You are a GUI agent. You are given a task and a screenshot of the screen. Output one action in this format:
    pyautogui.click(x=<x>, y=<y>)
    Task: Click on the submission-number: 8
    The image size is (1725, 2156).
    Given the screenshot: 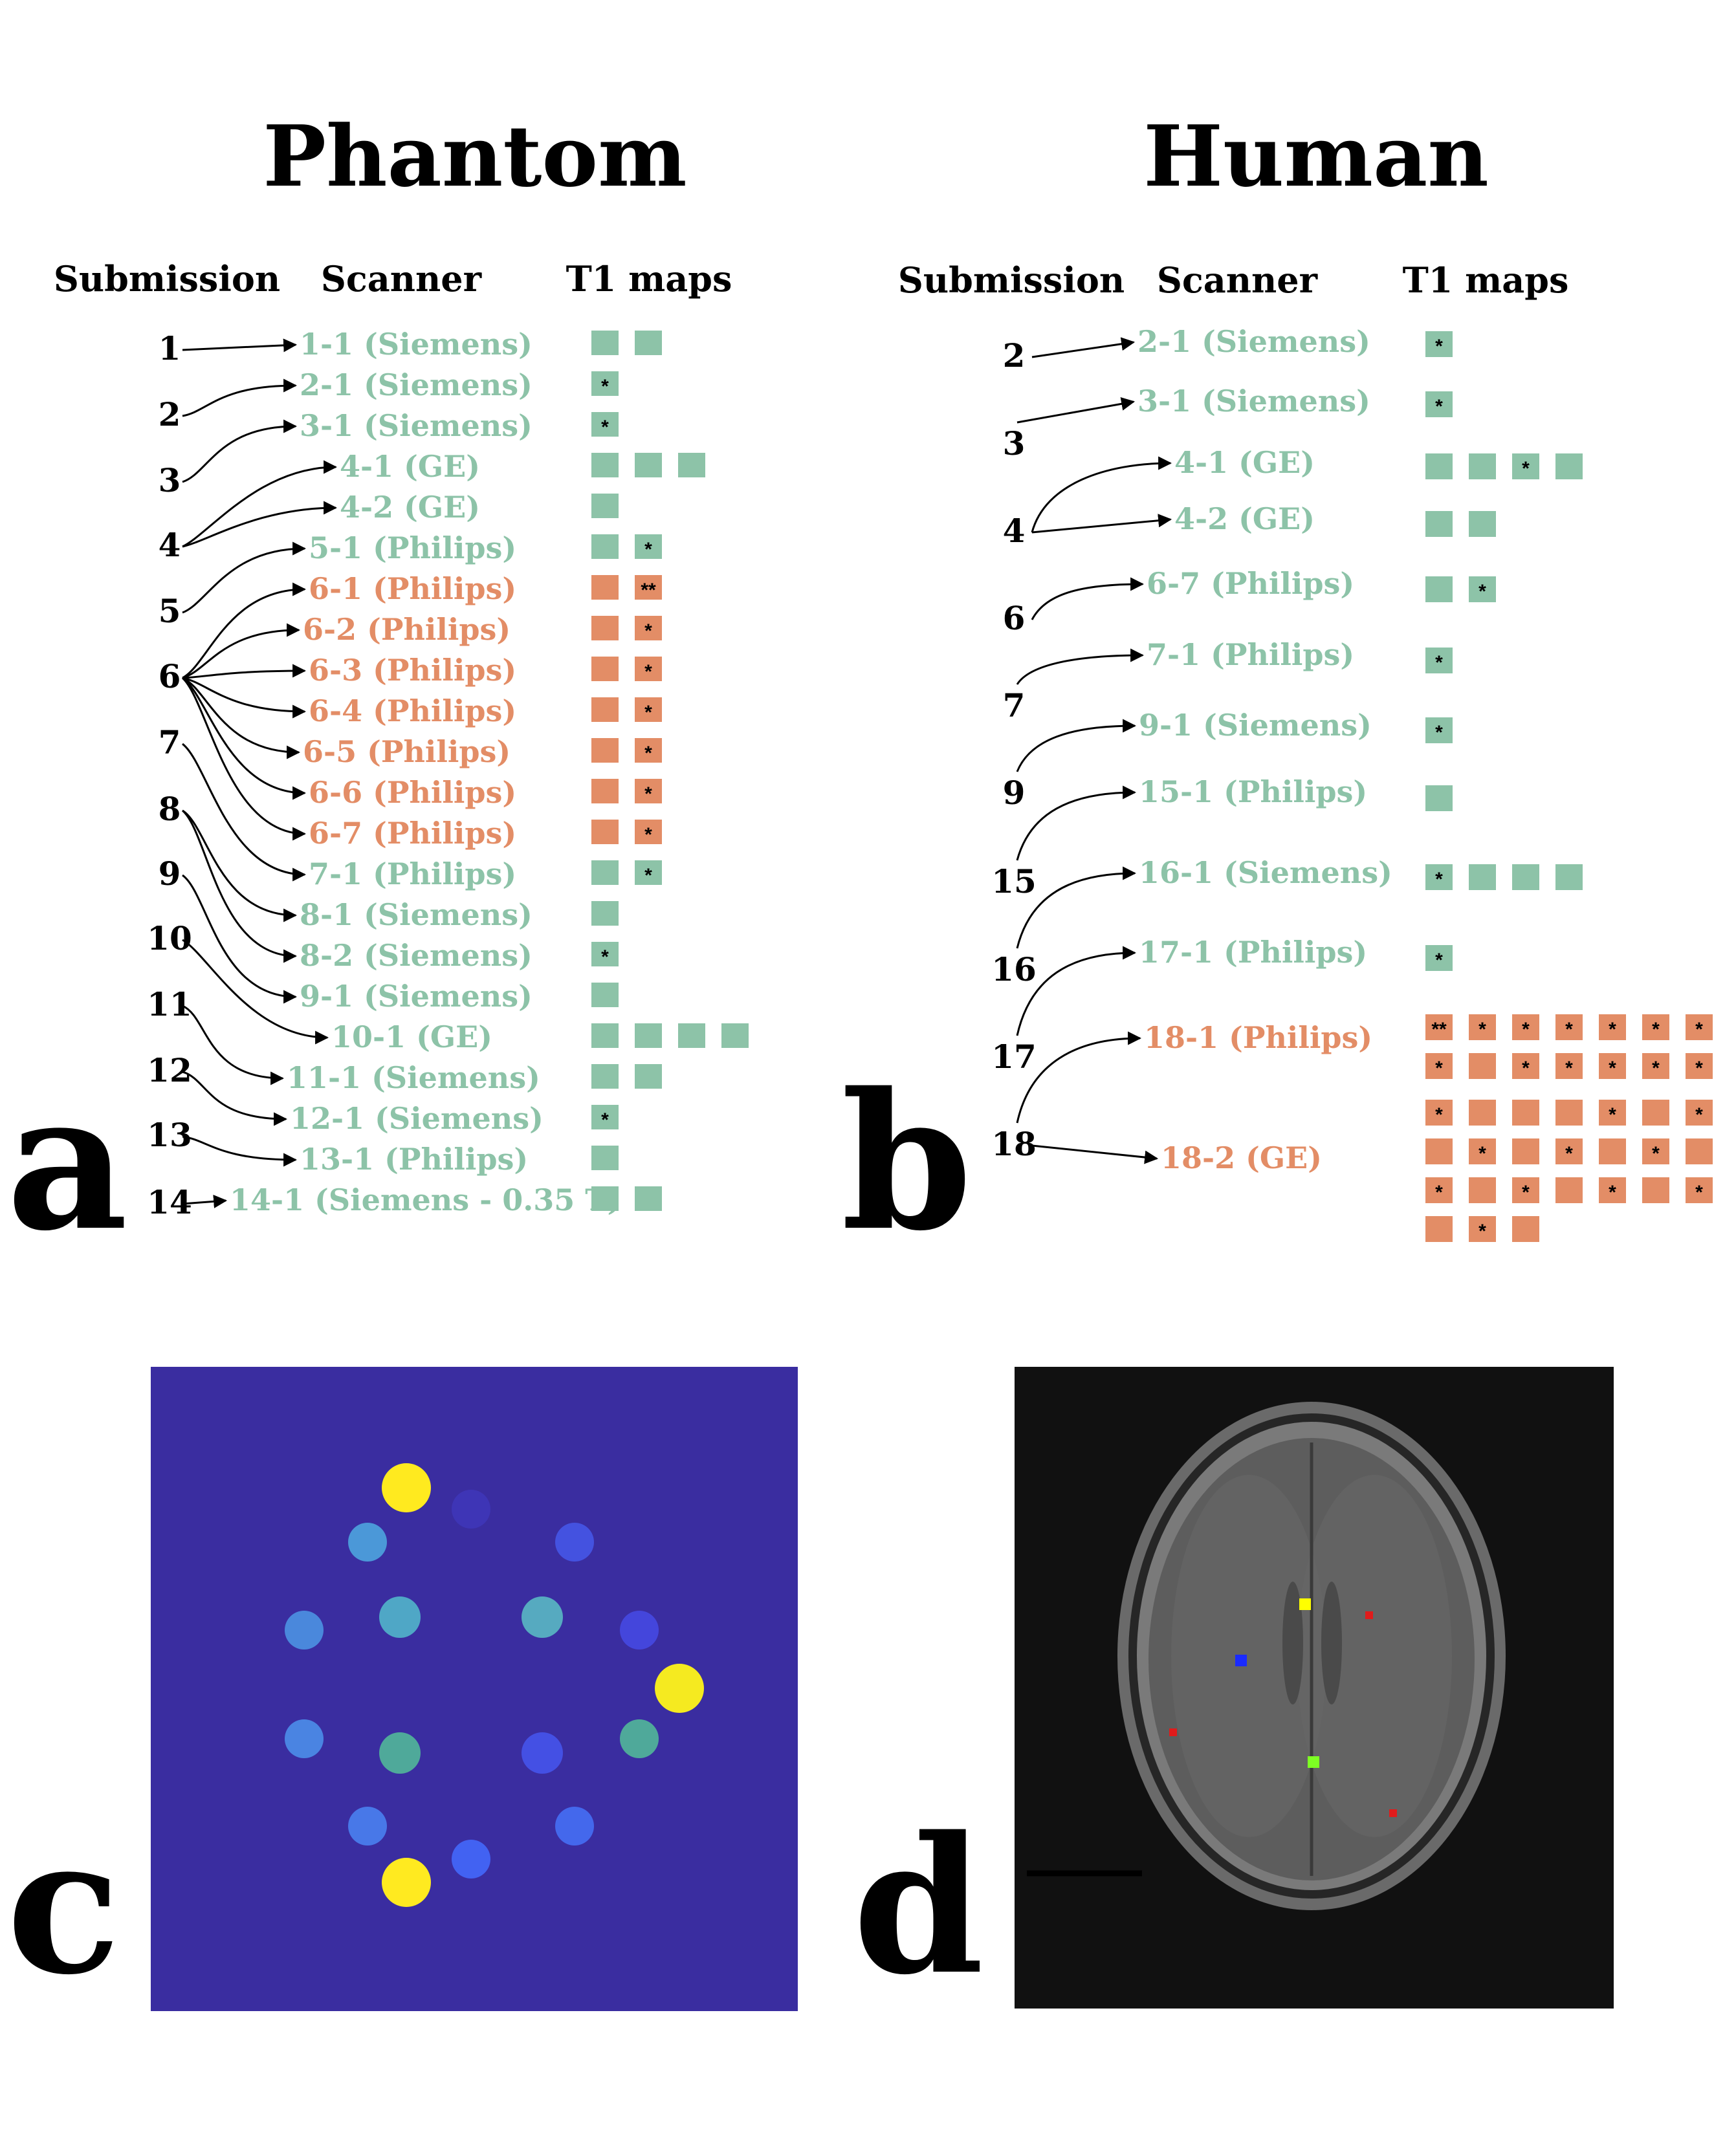 What is the action you would take?
    pyautogui.click(x=170, y=809)
    